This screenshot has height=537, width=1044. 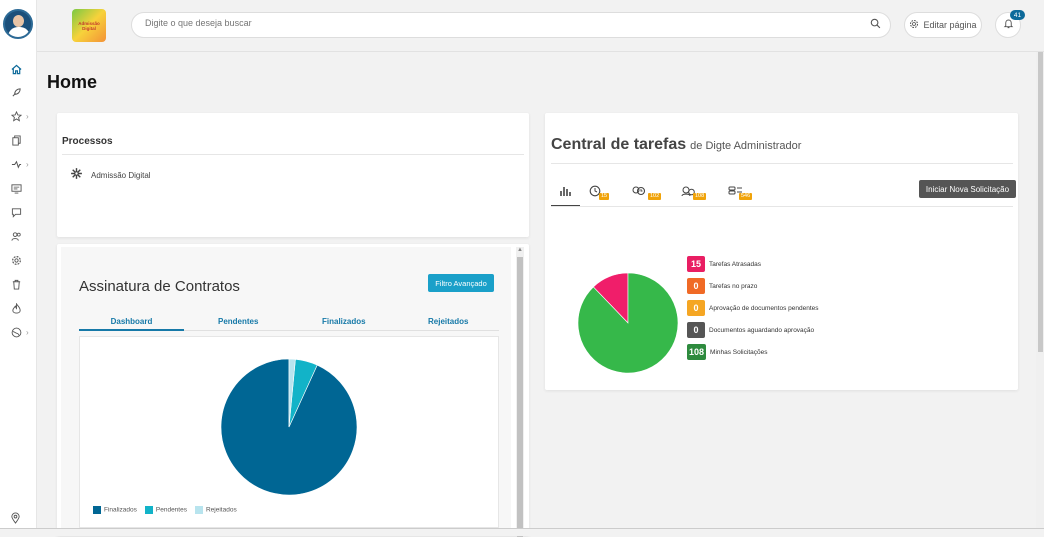 What do you see at coordinates (131, 324) in the screenshot?
I see `tab-dashboard: Dashboard` at bounding box center [131, 324].